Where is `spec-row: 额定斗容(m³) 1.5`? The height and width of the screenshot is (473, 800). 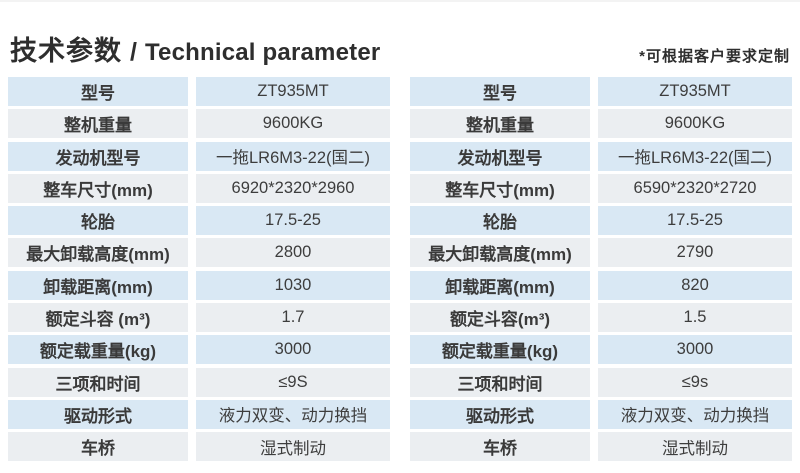
spec-row: 额定斗容(m³) 1.5 is located at coordinates (601, 318).